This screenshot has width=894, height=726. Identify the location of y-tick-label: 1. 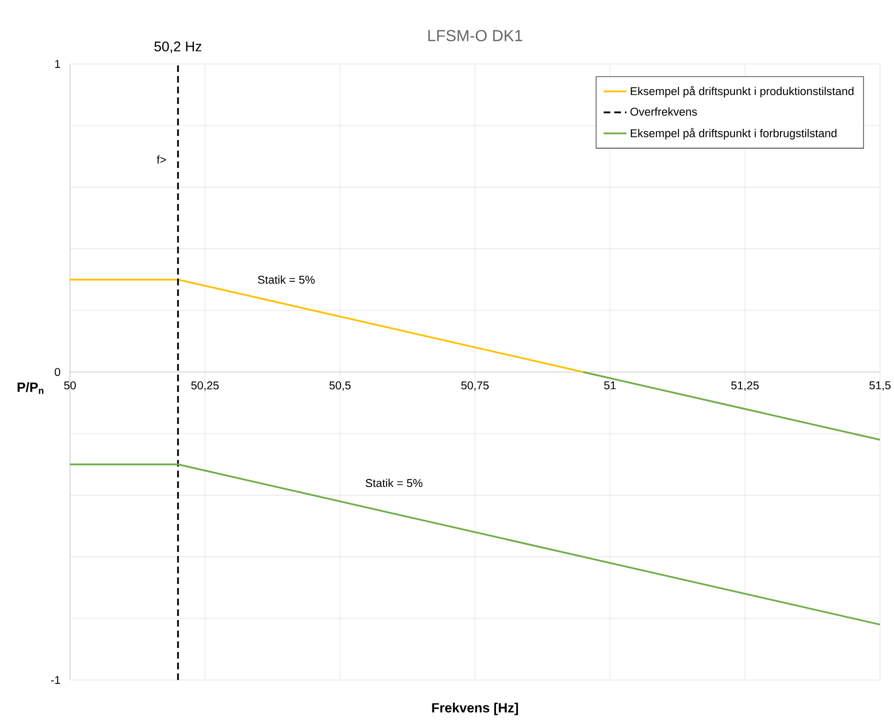
(57, 64).